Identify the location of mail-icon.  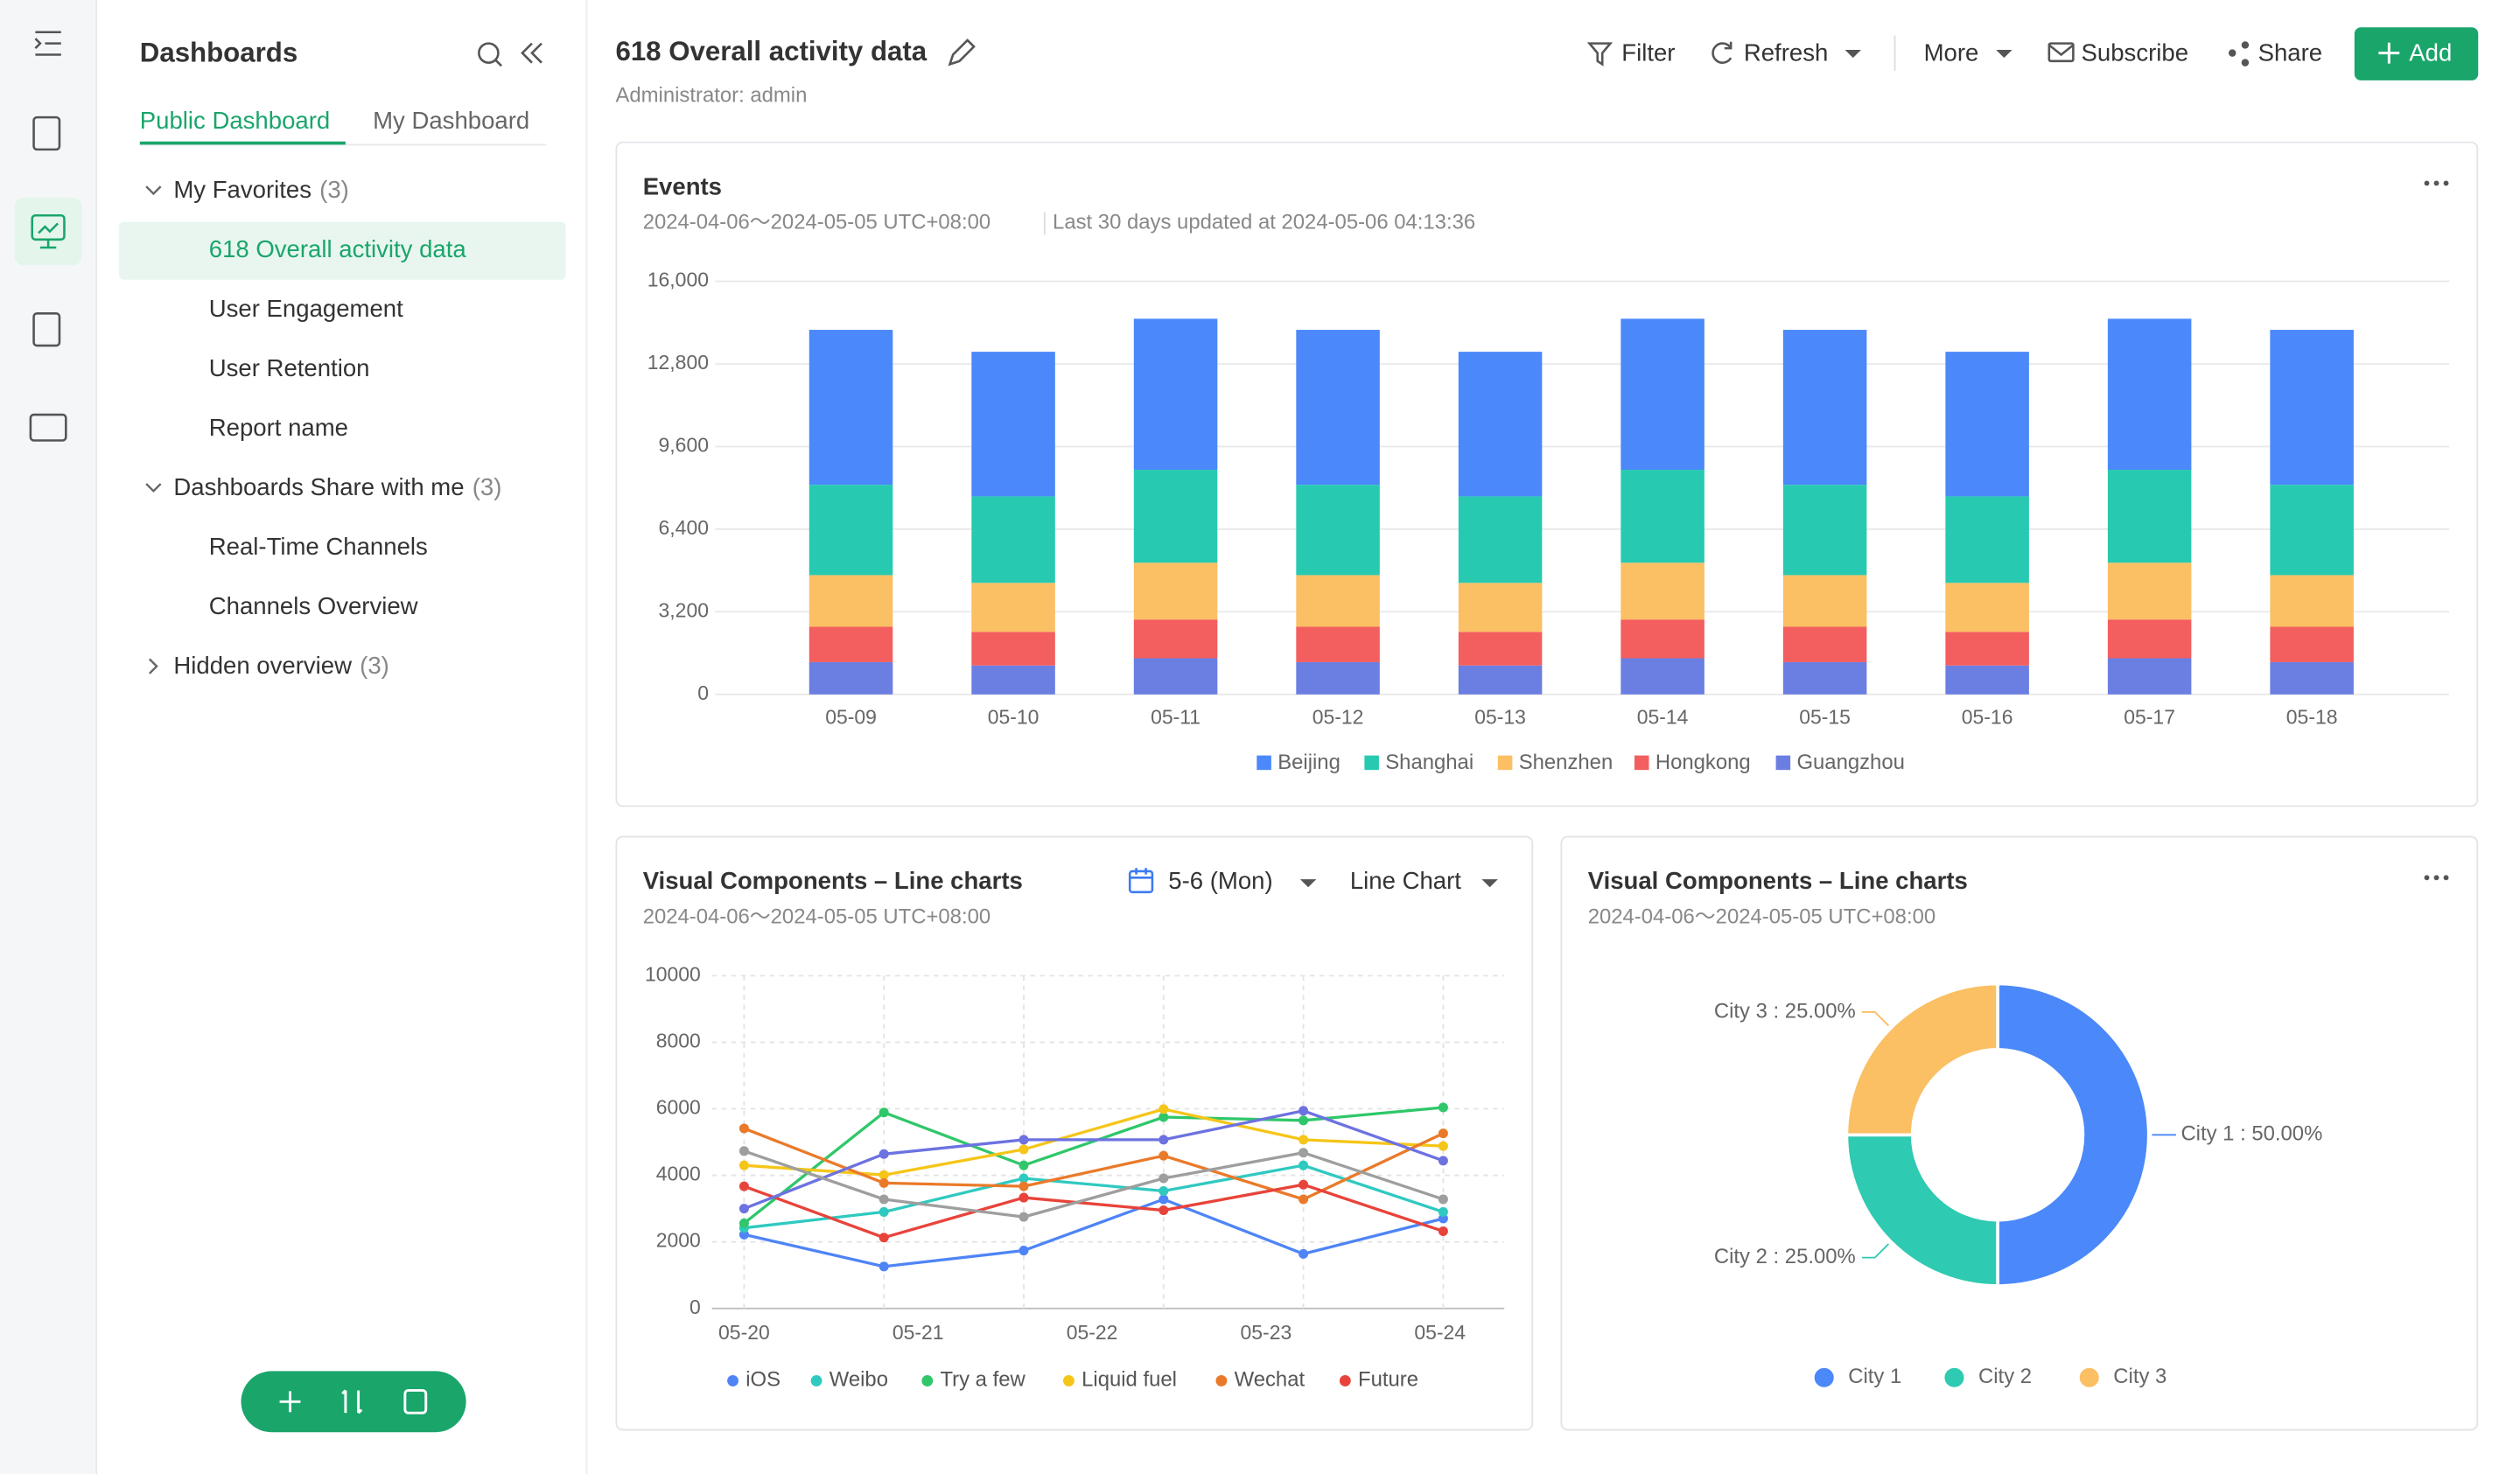
(2061, 52).